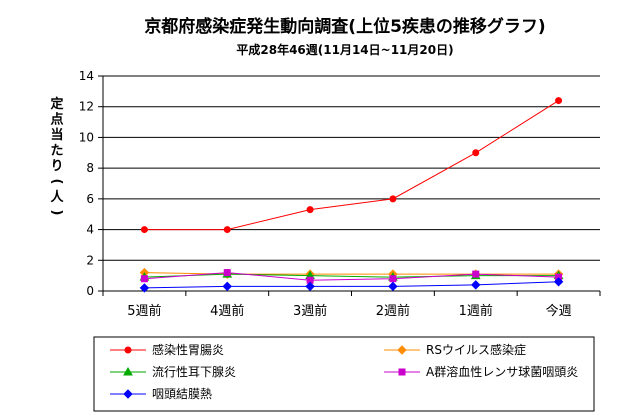 The image size is (639, 419). I want to click on legend-item: 感染性胃腸炎, so click(167, 349).